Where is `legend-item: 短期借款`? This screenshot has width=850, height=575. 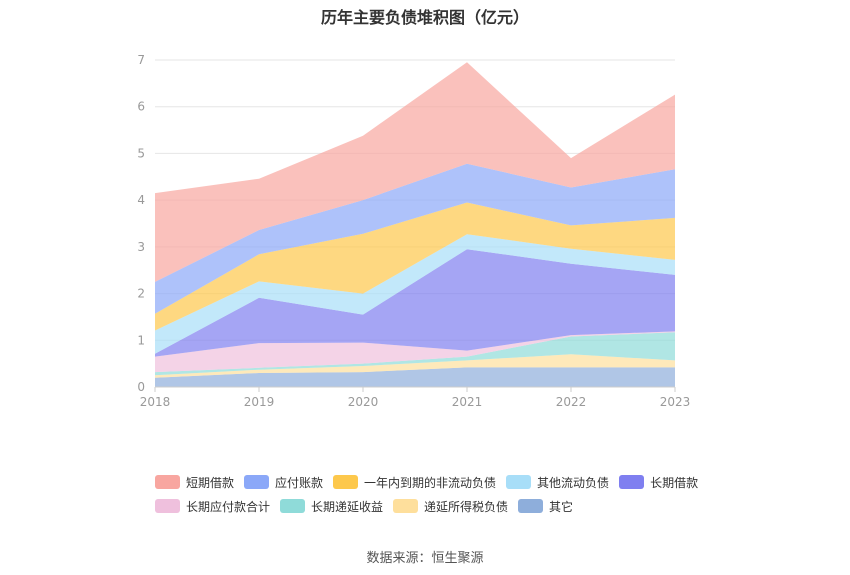
legend-item: 短期借款 is located at coordinates (194, 482).